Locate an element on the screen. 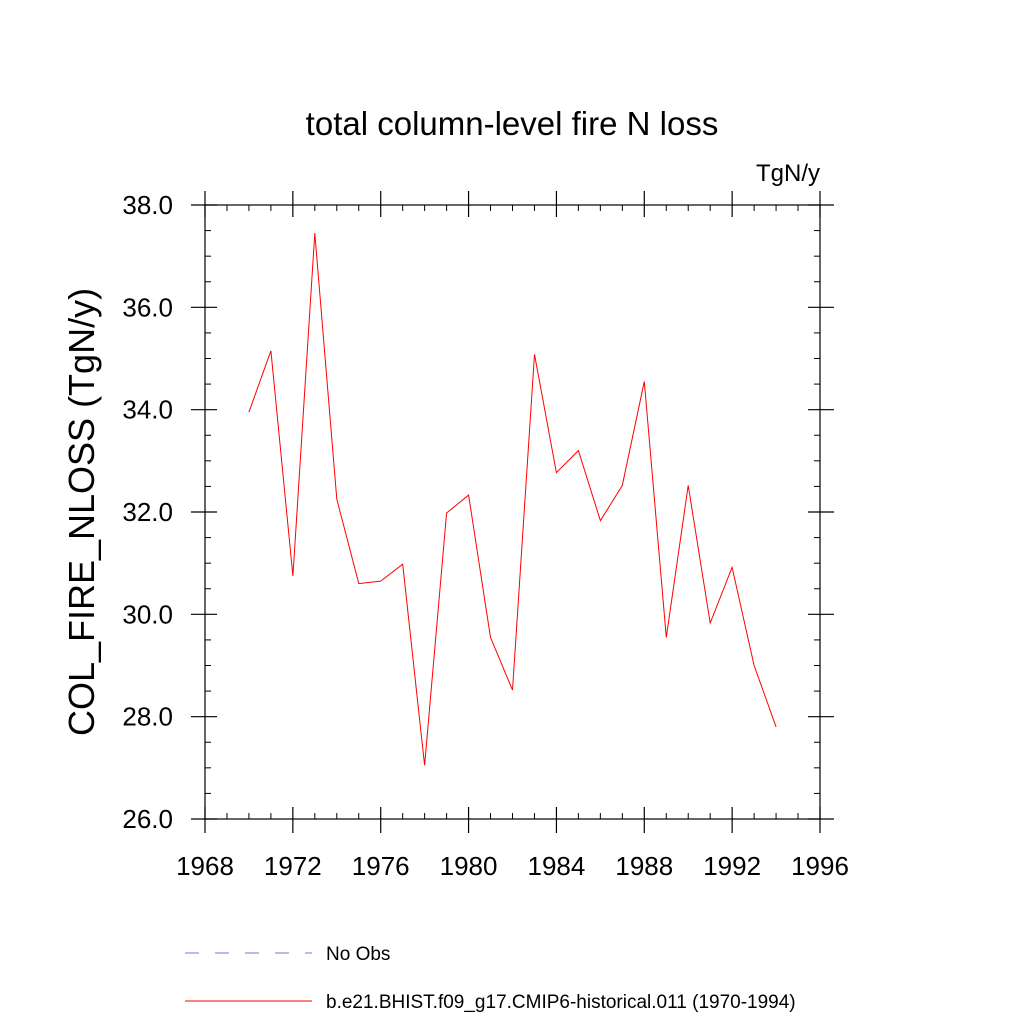 The image size is (1024, 1024). y-axis-title: COL_FIRE_NLOSS (TgN/y) is located at coordinates (81, 512).